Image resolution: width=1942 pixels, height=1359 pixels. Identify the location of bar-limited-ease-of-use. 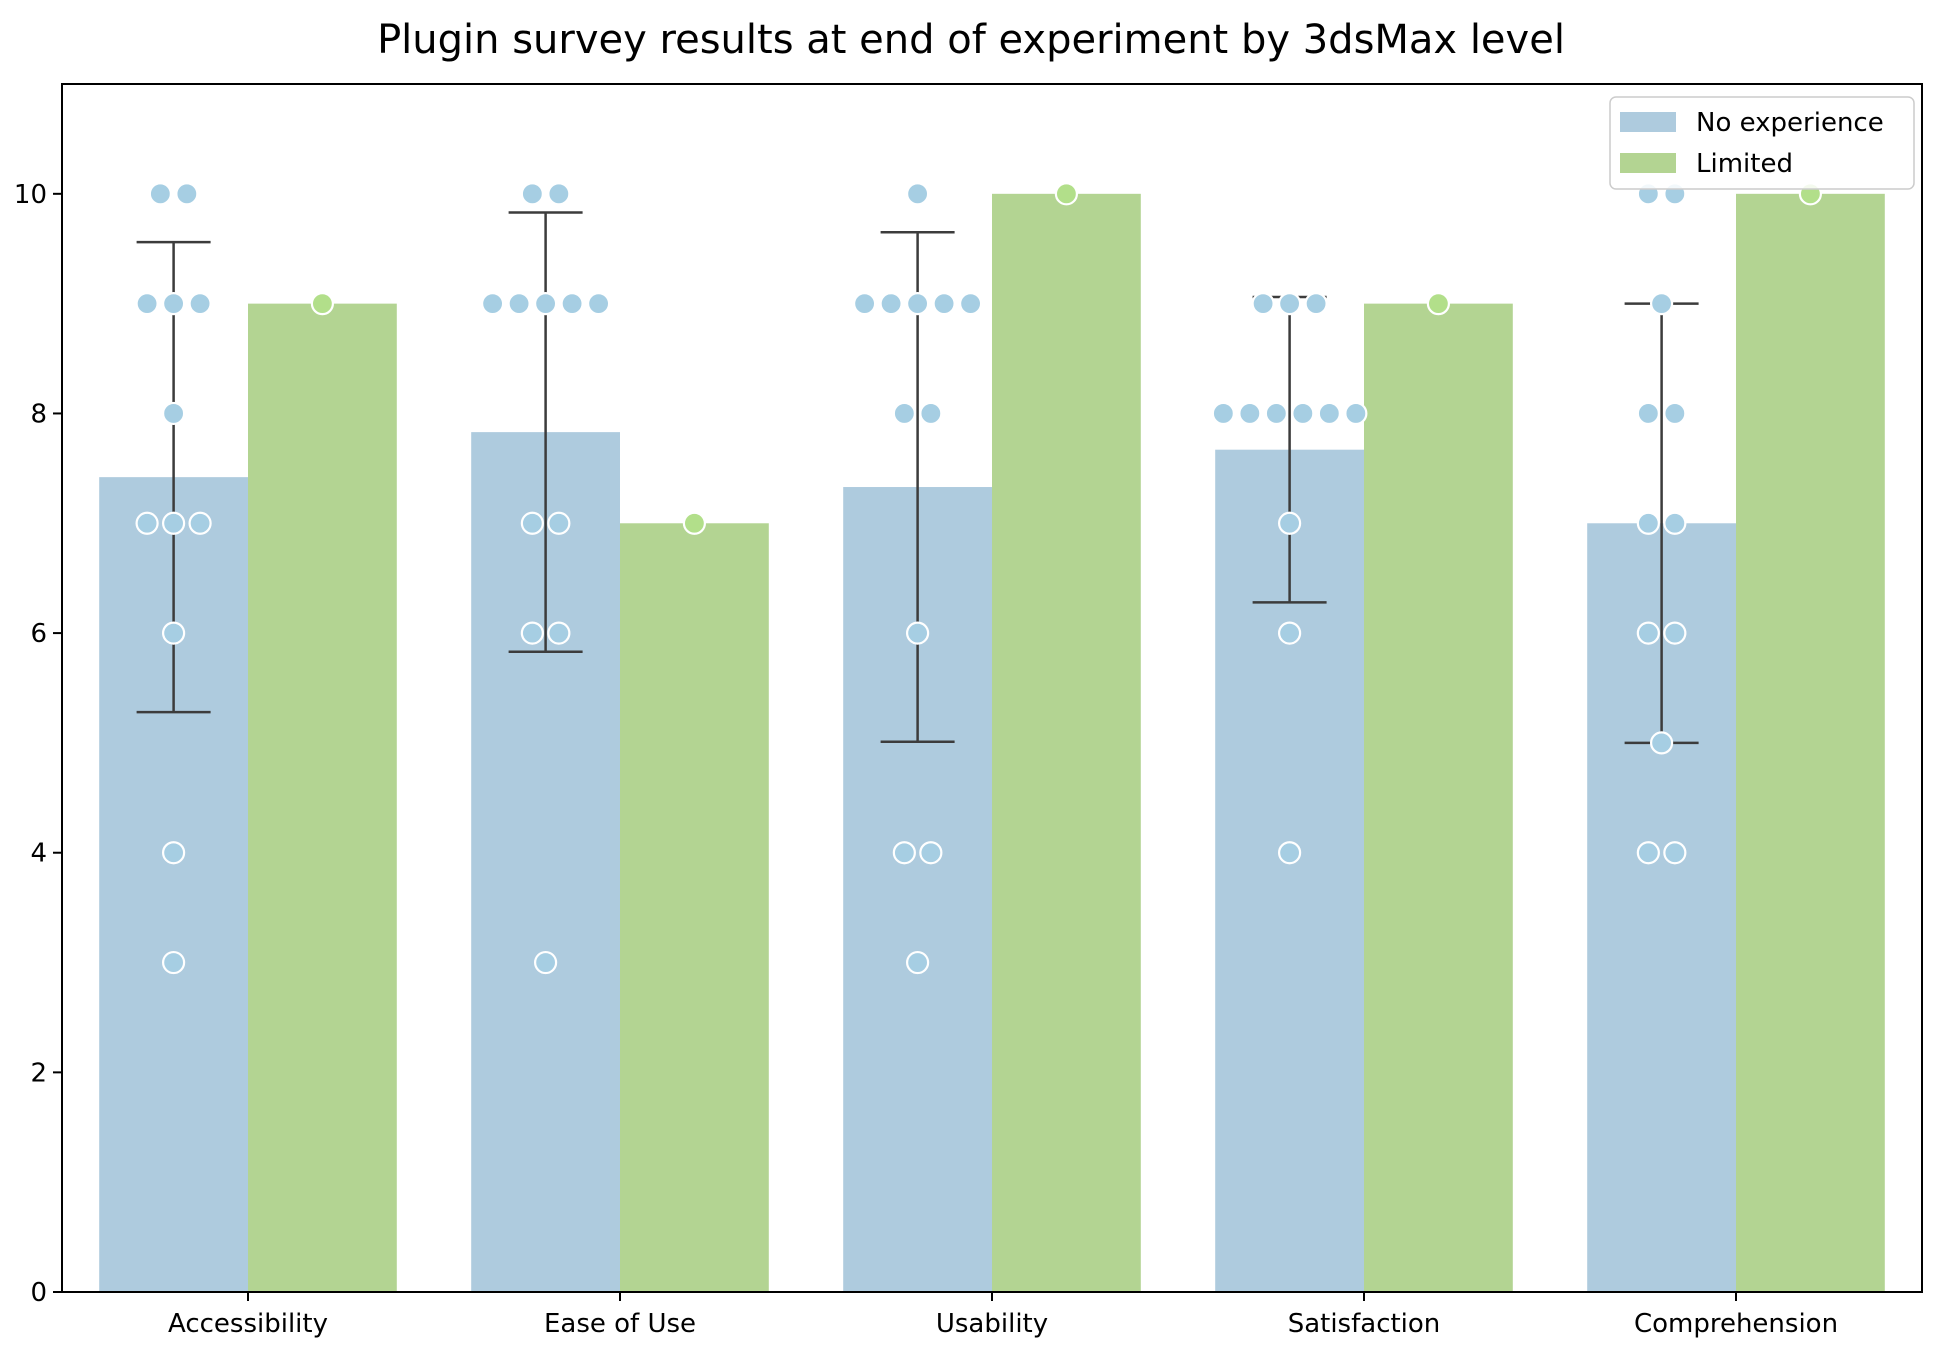
(694, 907).